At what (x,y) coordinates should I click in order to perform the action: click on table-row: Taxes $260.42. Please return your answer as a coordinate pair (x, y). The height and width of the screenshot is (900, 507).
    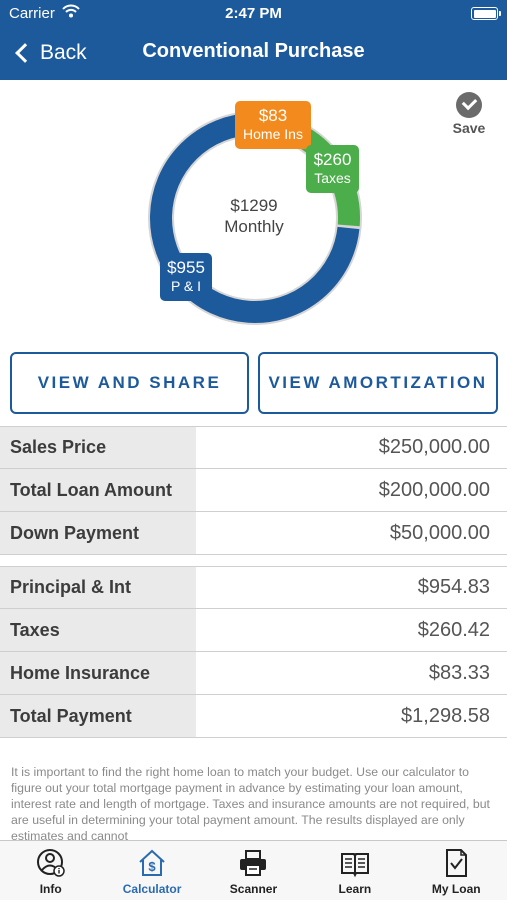
    Looking at the image, I should click on (253, 630).